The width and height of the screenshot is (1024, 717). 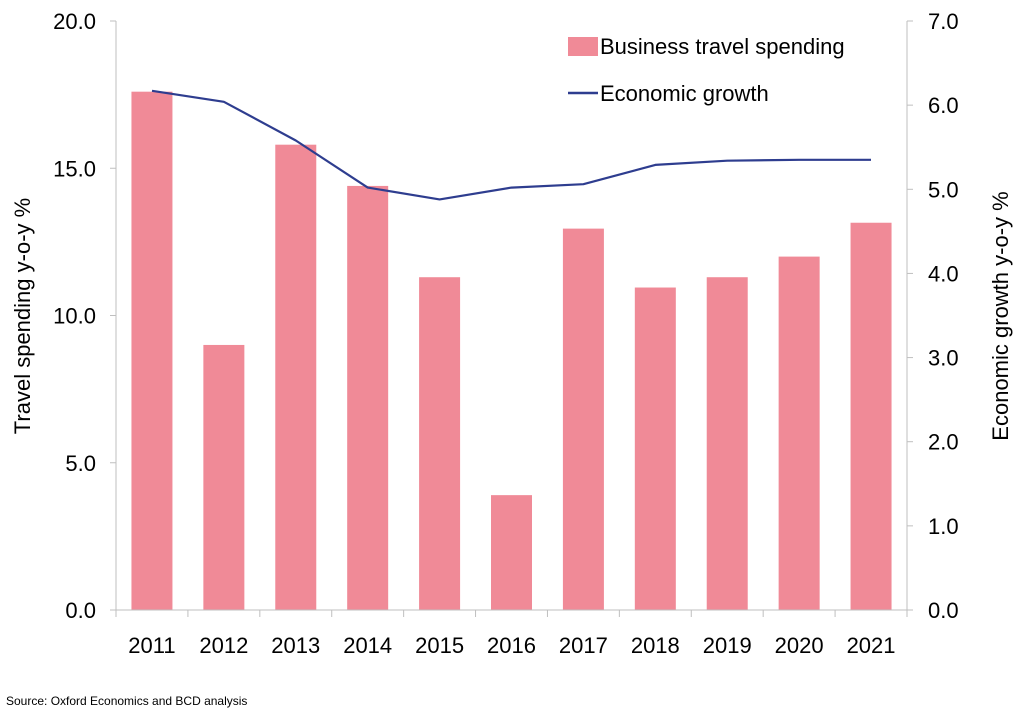 I want to click on left-tick-label: 0.0, so click(x=80, y=610).